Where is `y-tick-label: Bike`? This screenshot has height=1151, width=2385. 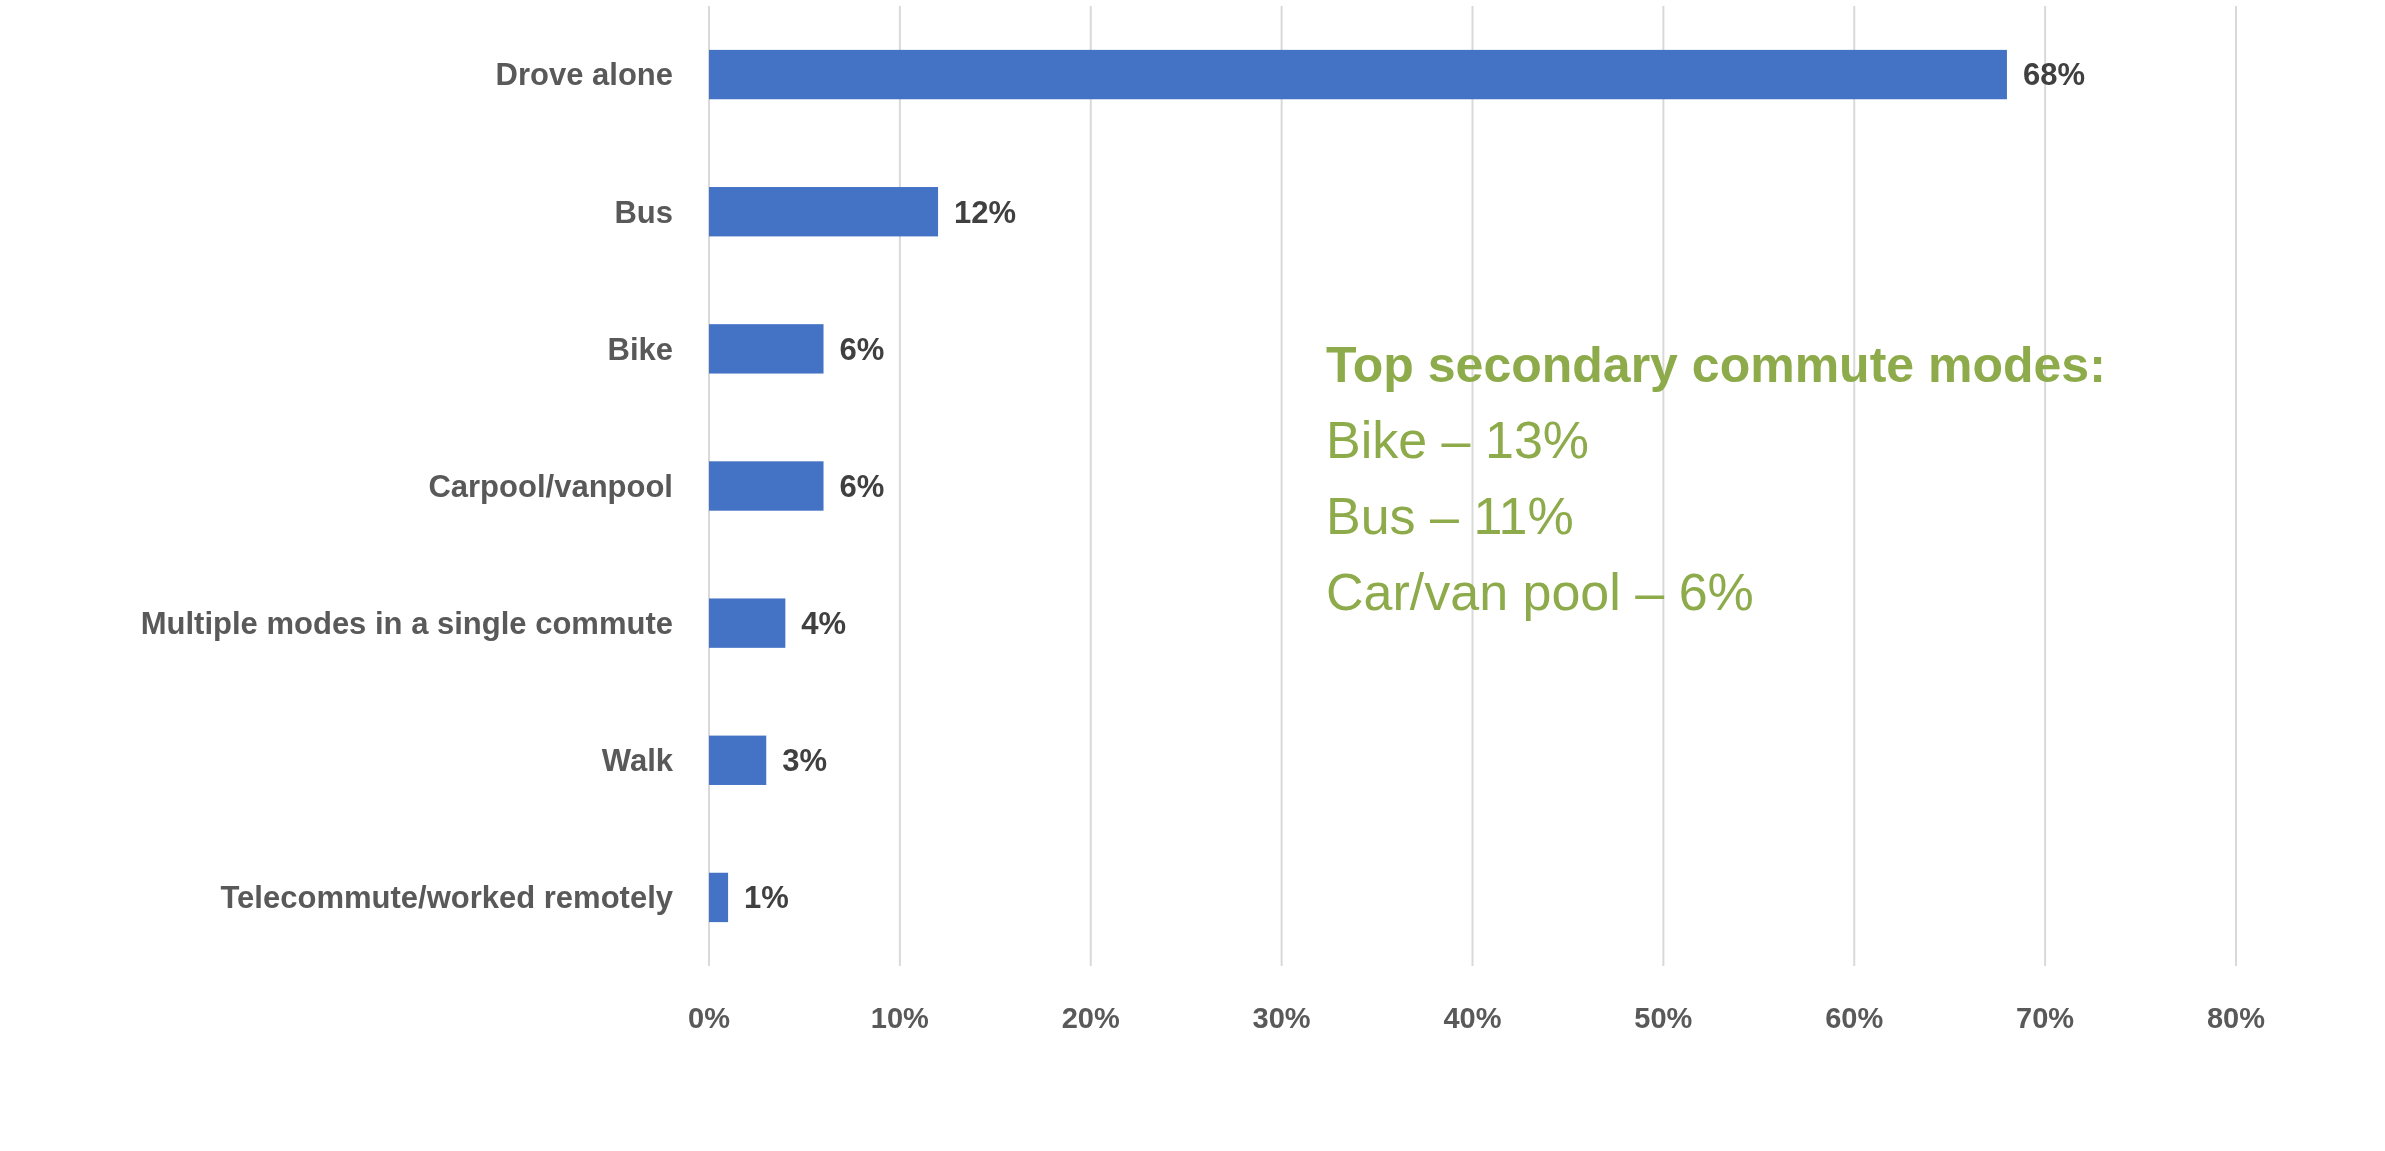 y-tick-label: Bike is located at coordinates (640, 349).